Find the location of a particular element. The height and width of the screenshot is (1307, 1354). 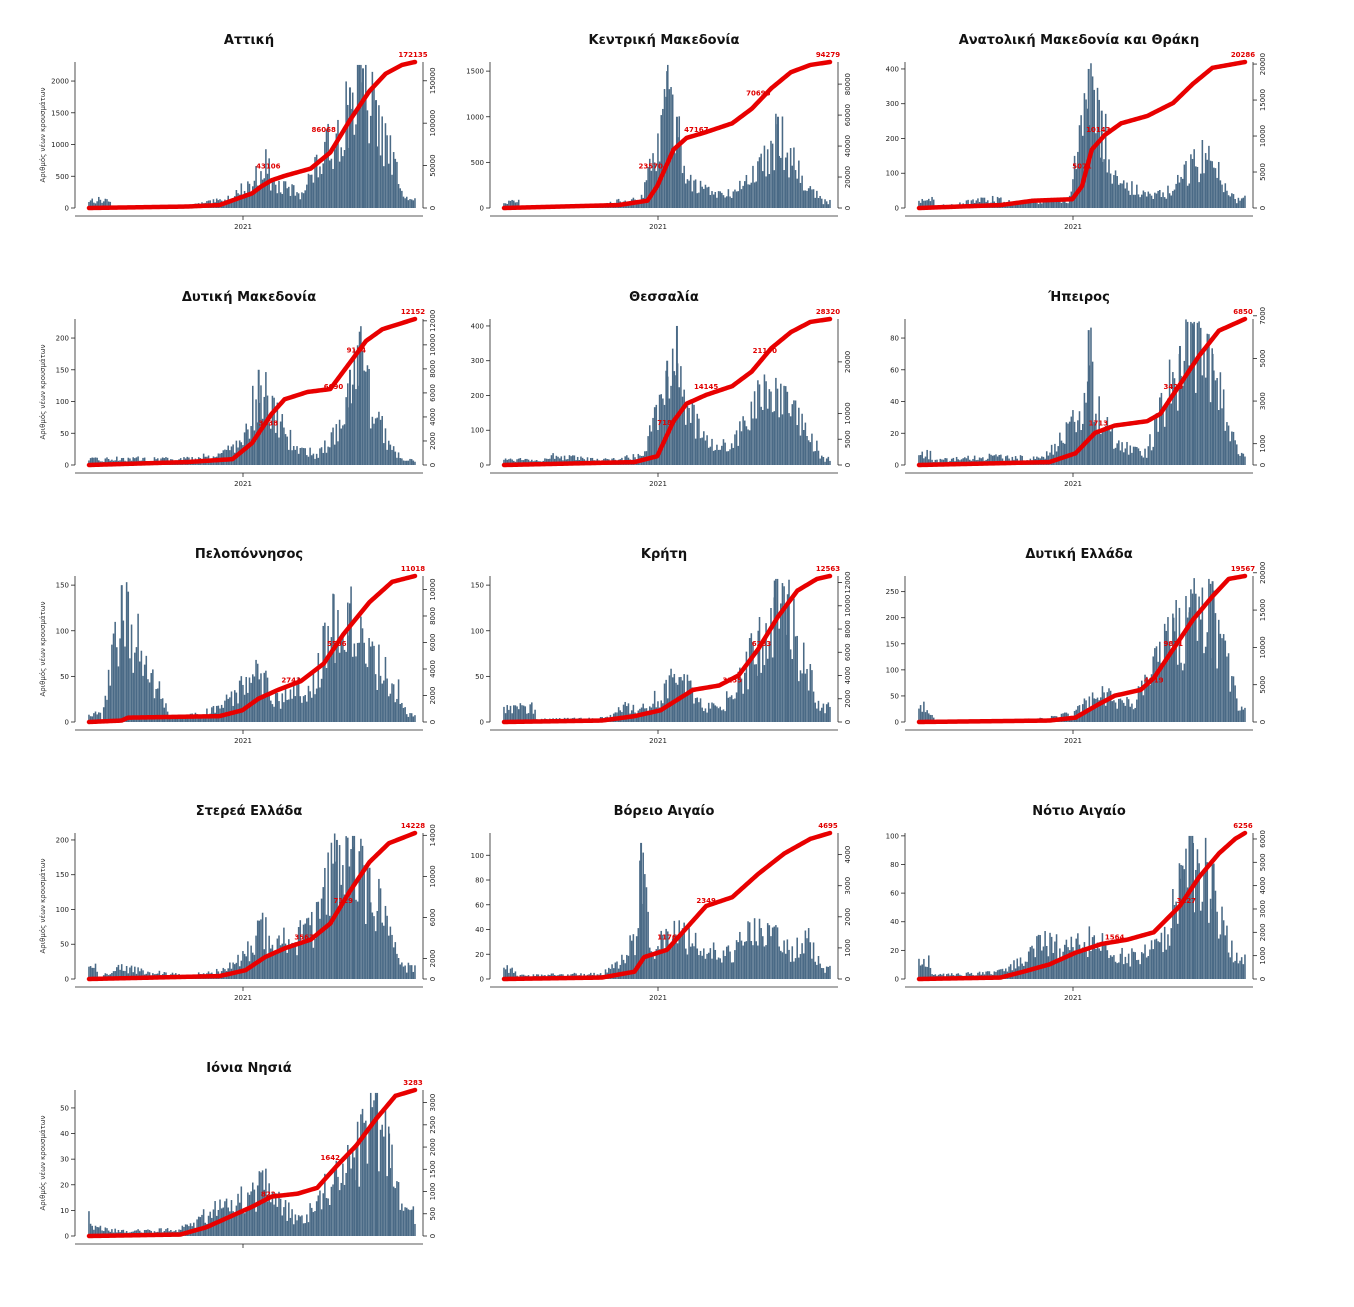

right-tick-label: 2000 is located at coordinates (433, 1147).